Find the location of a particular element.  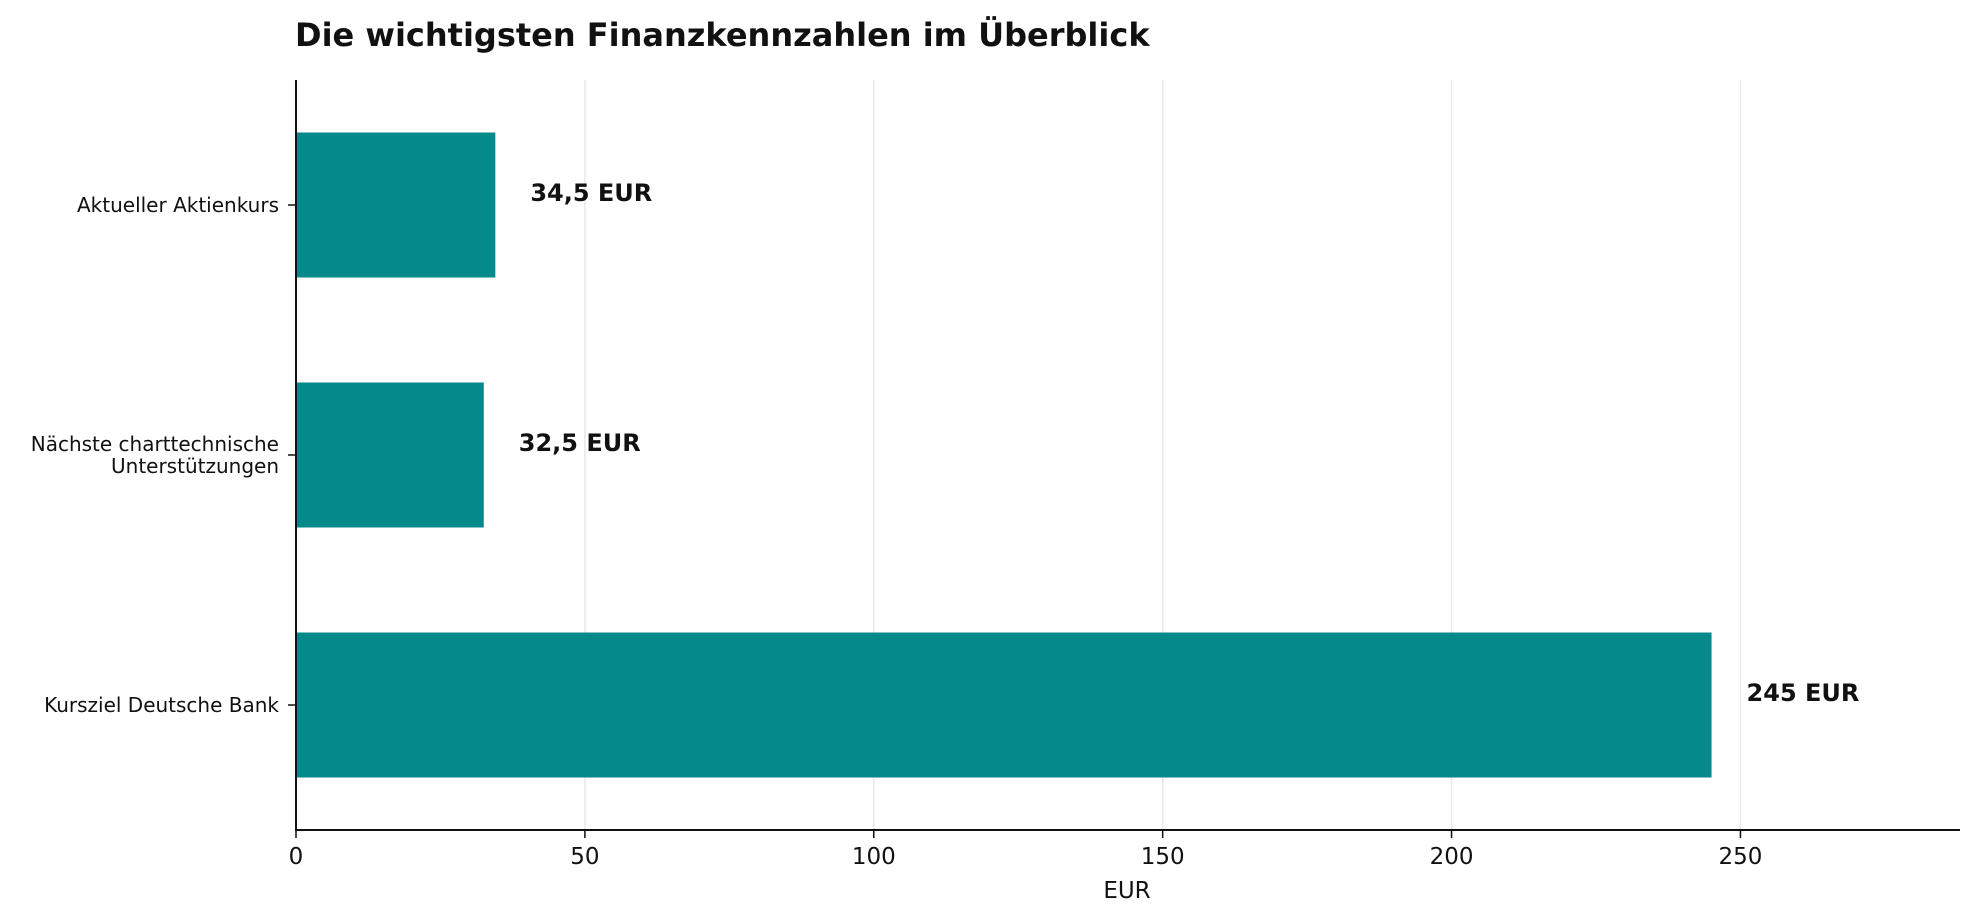

category-label-2-0: Kursziel Deutsche Bank is located at coordinates (161, 705).